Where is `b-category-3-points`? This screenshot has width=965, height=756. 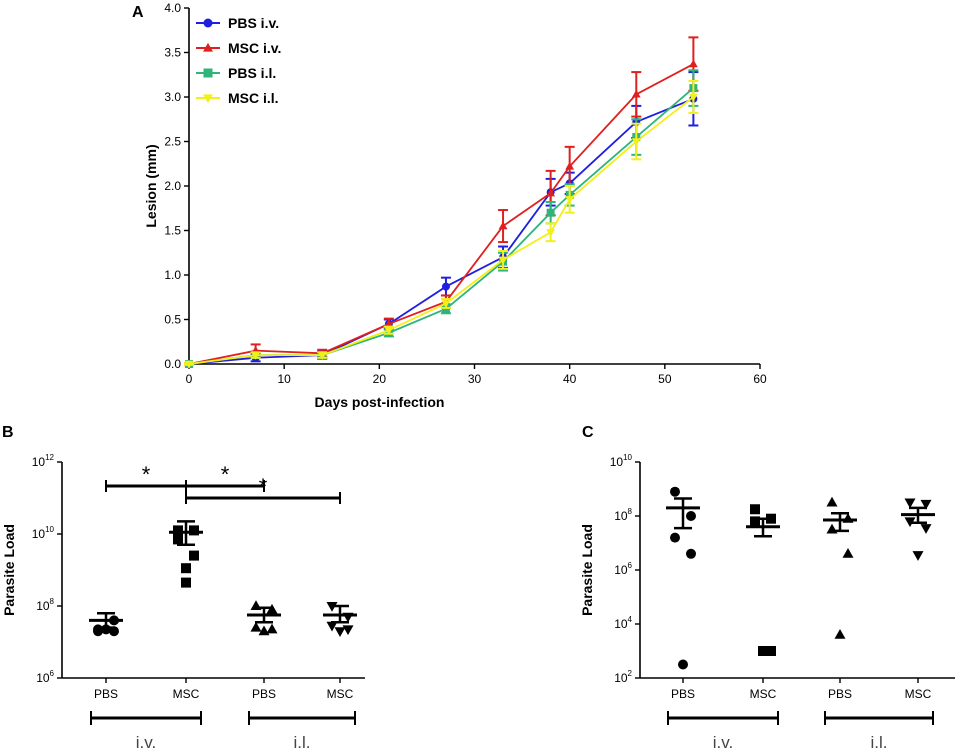
b-category-3-points is located at coordinates (340, 619).